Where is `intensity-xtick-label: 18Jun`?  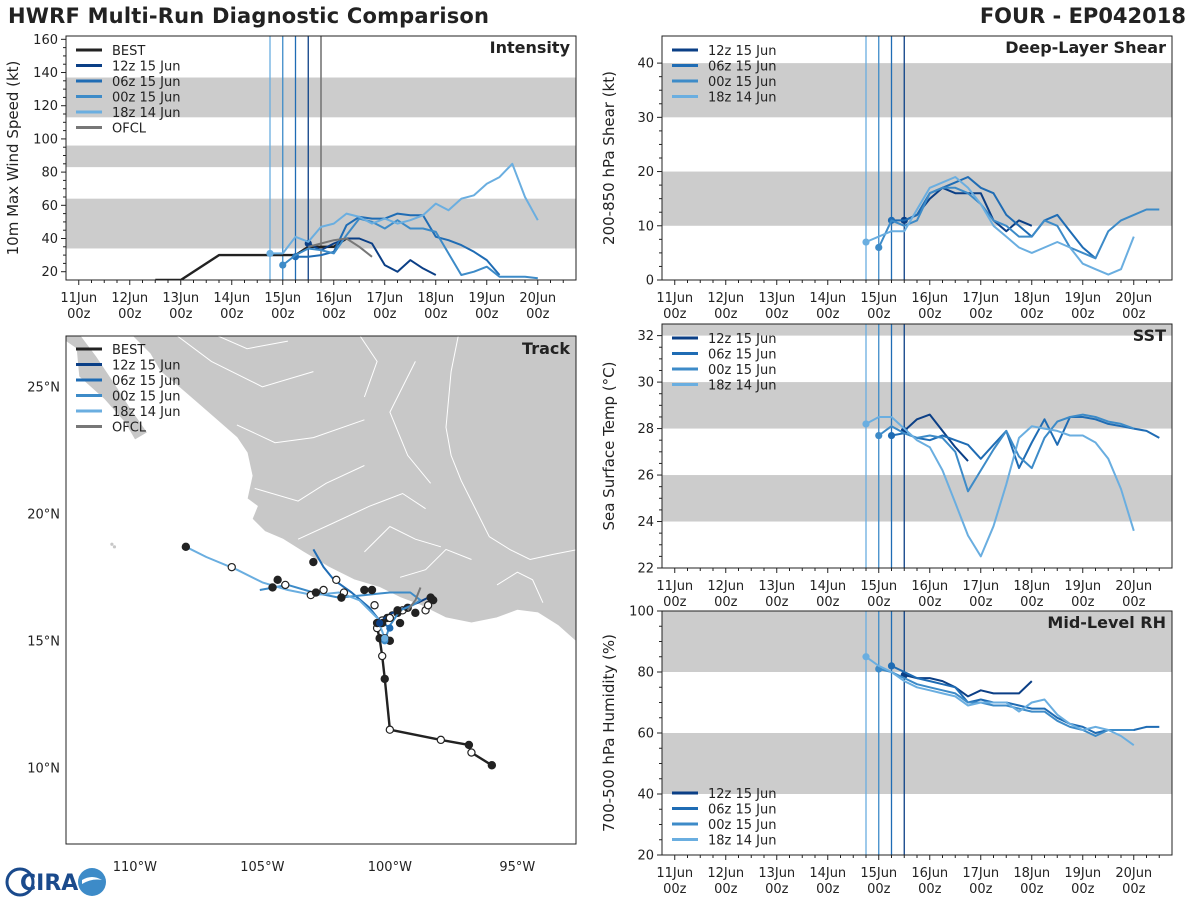 intensity-xtick-label: 18Jun is located at coordinates (435, 298).